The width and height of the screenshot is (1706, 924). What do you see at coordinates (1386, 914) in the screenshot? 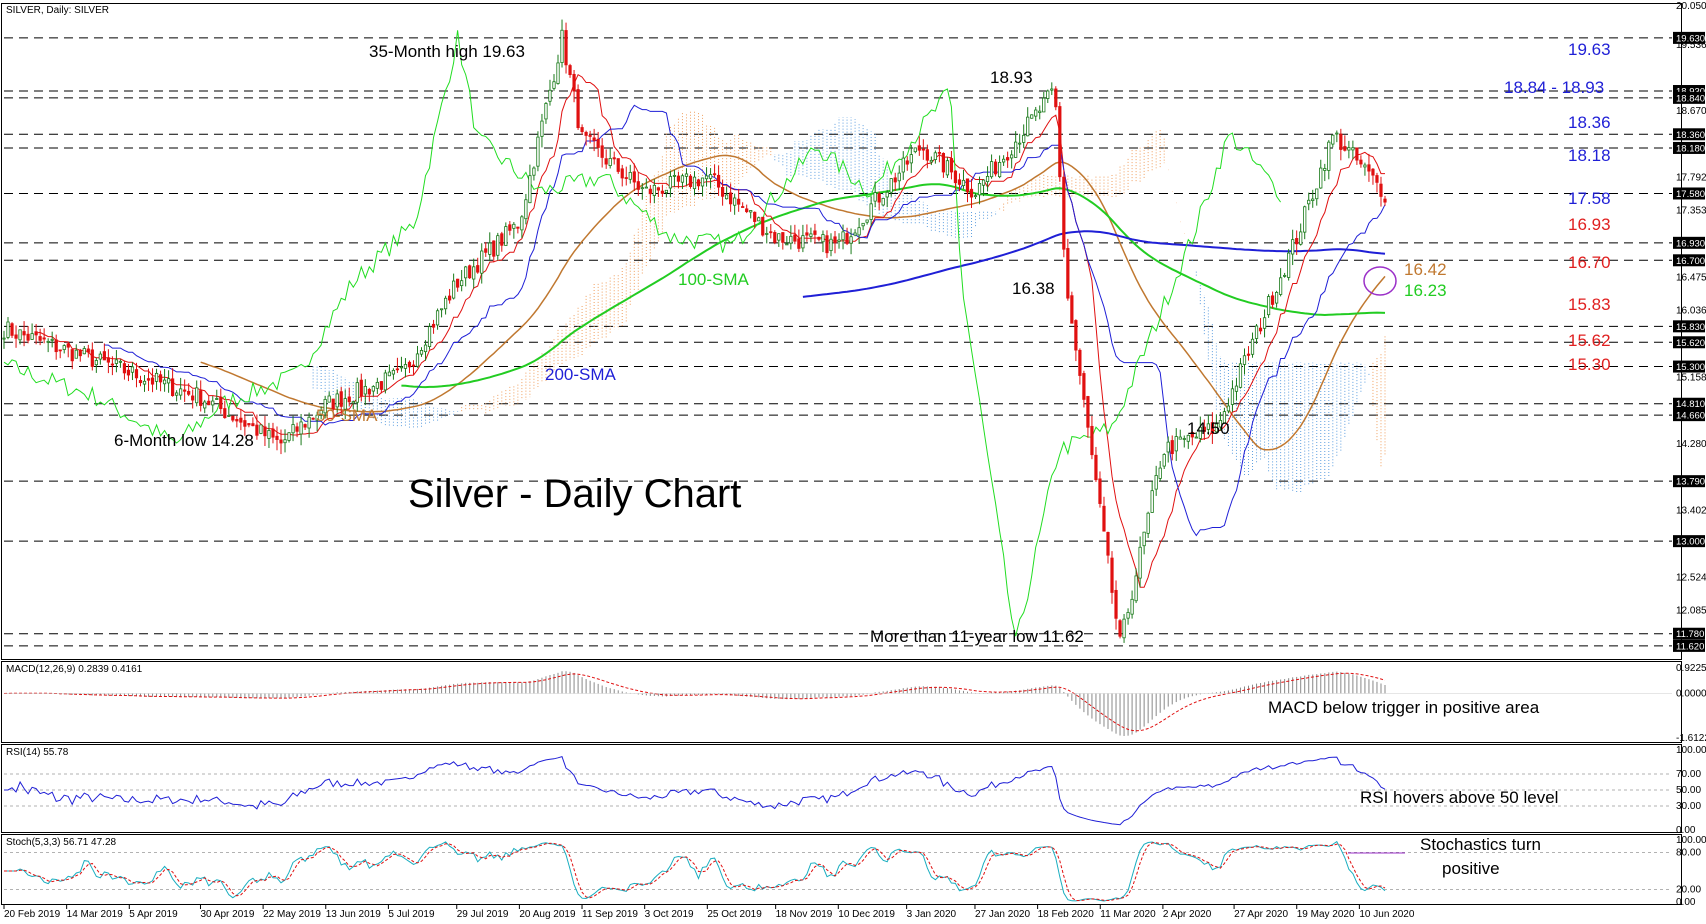
I see `x-tick-label: 10 Jun 2020` at bounding box center [1386, 914].